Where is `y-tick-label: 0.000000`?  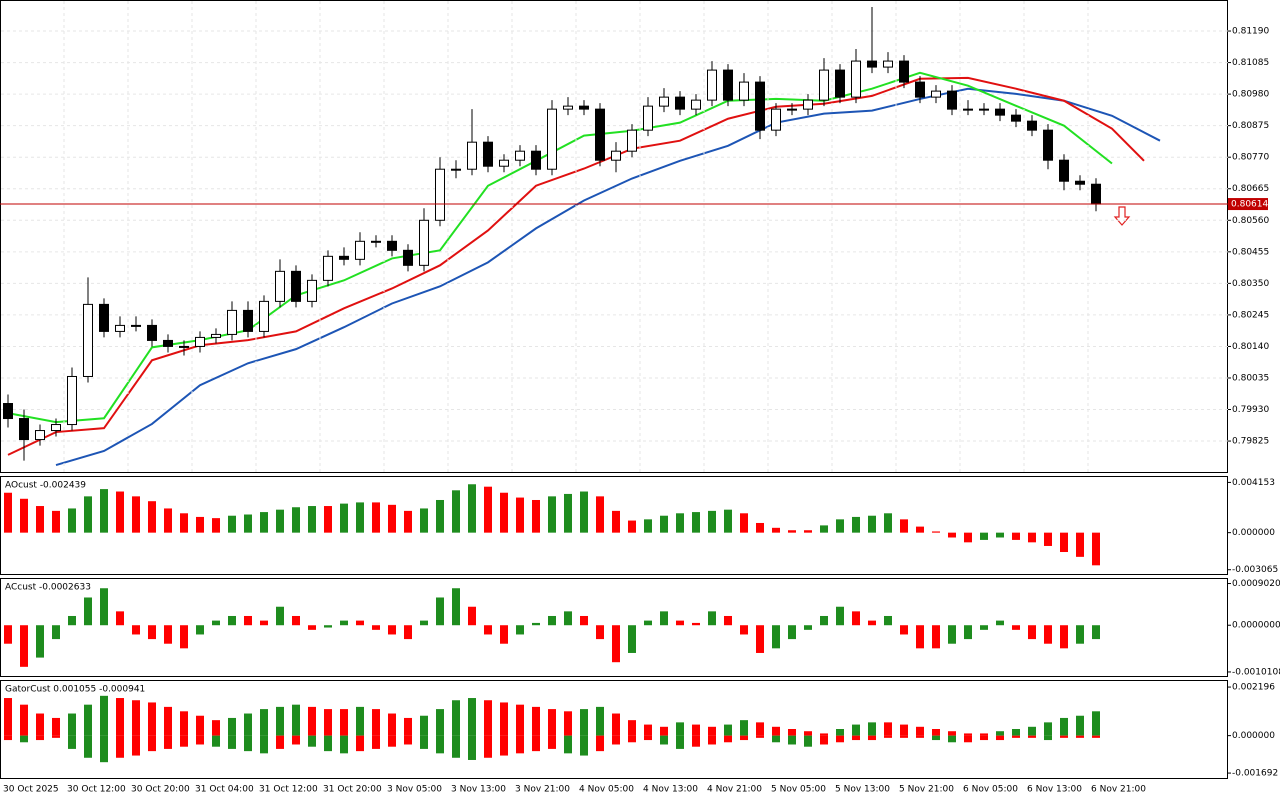
y-tick-label: 0.000000 is located at coordinates (1253, 736).